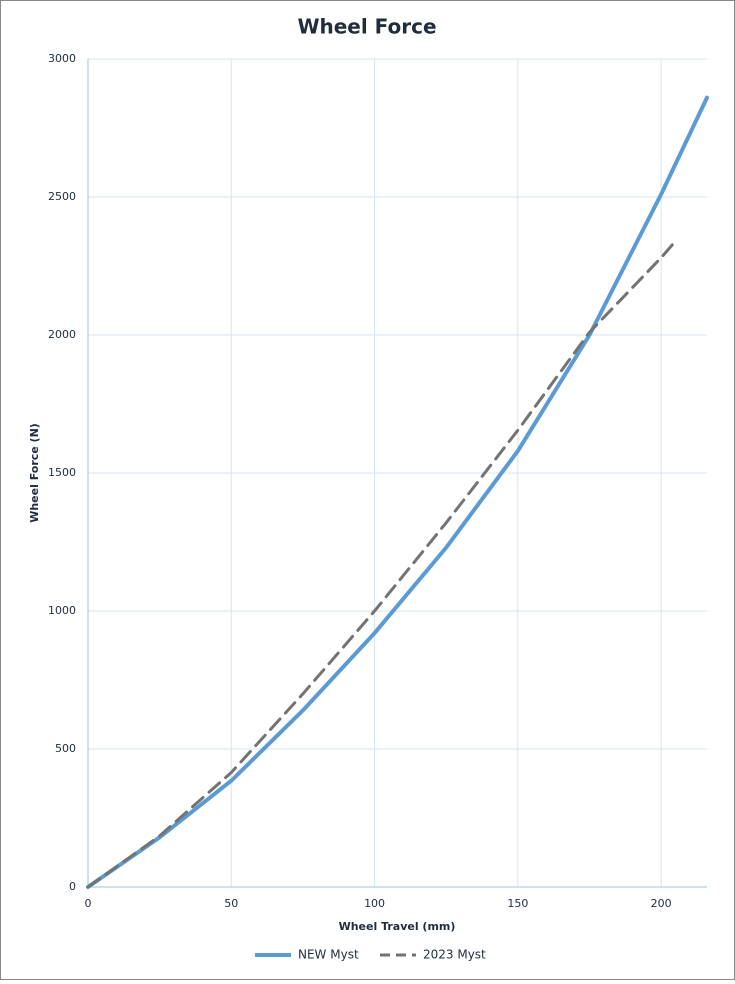 This screenshot has width=735, height=984. What do you see at coordinates (62, 58) in the screenshot?
I see `y-tick-label: 3000` at bounding box center [62, 58].